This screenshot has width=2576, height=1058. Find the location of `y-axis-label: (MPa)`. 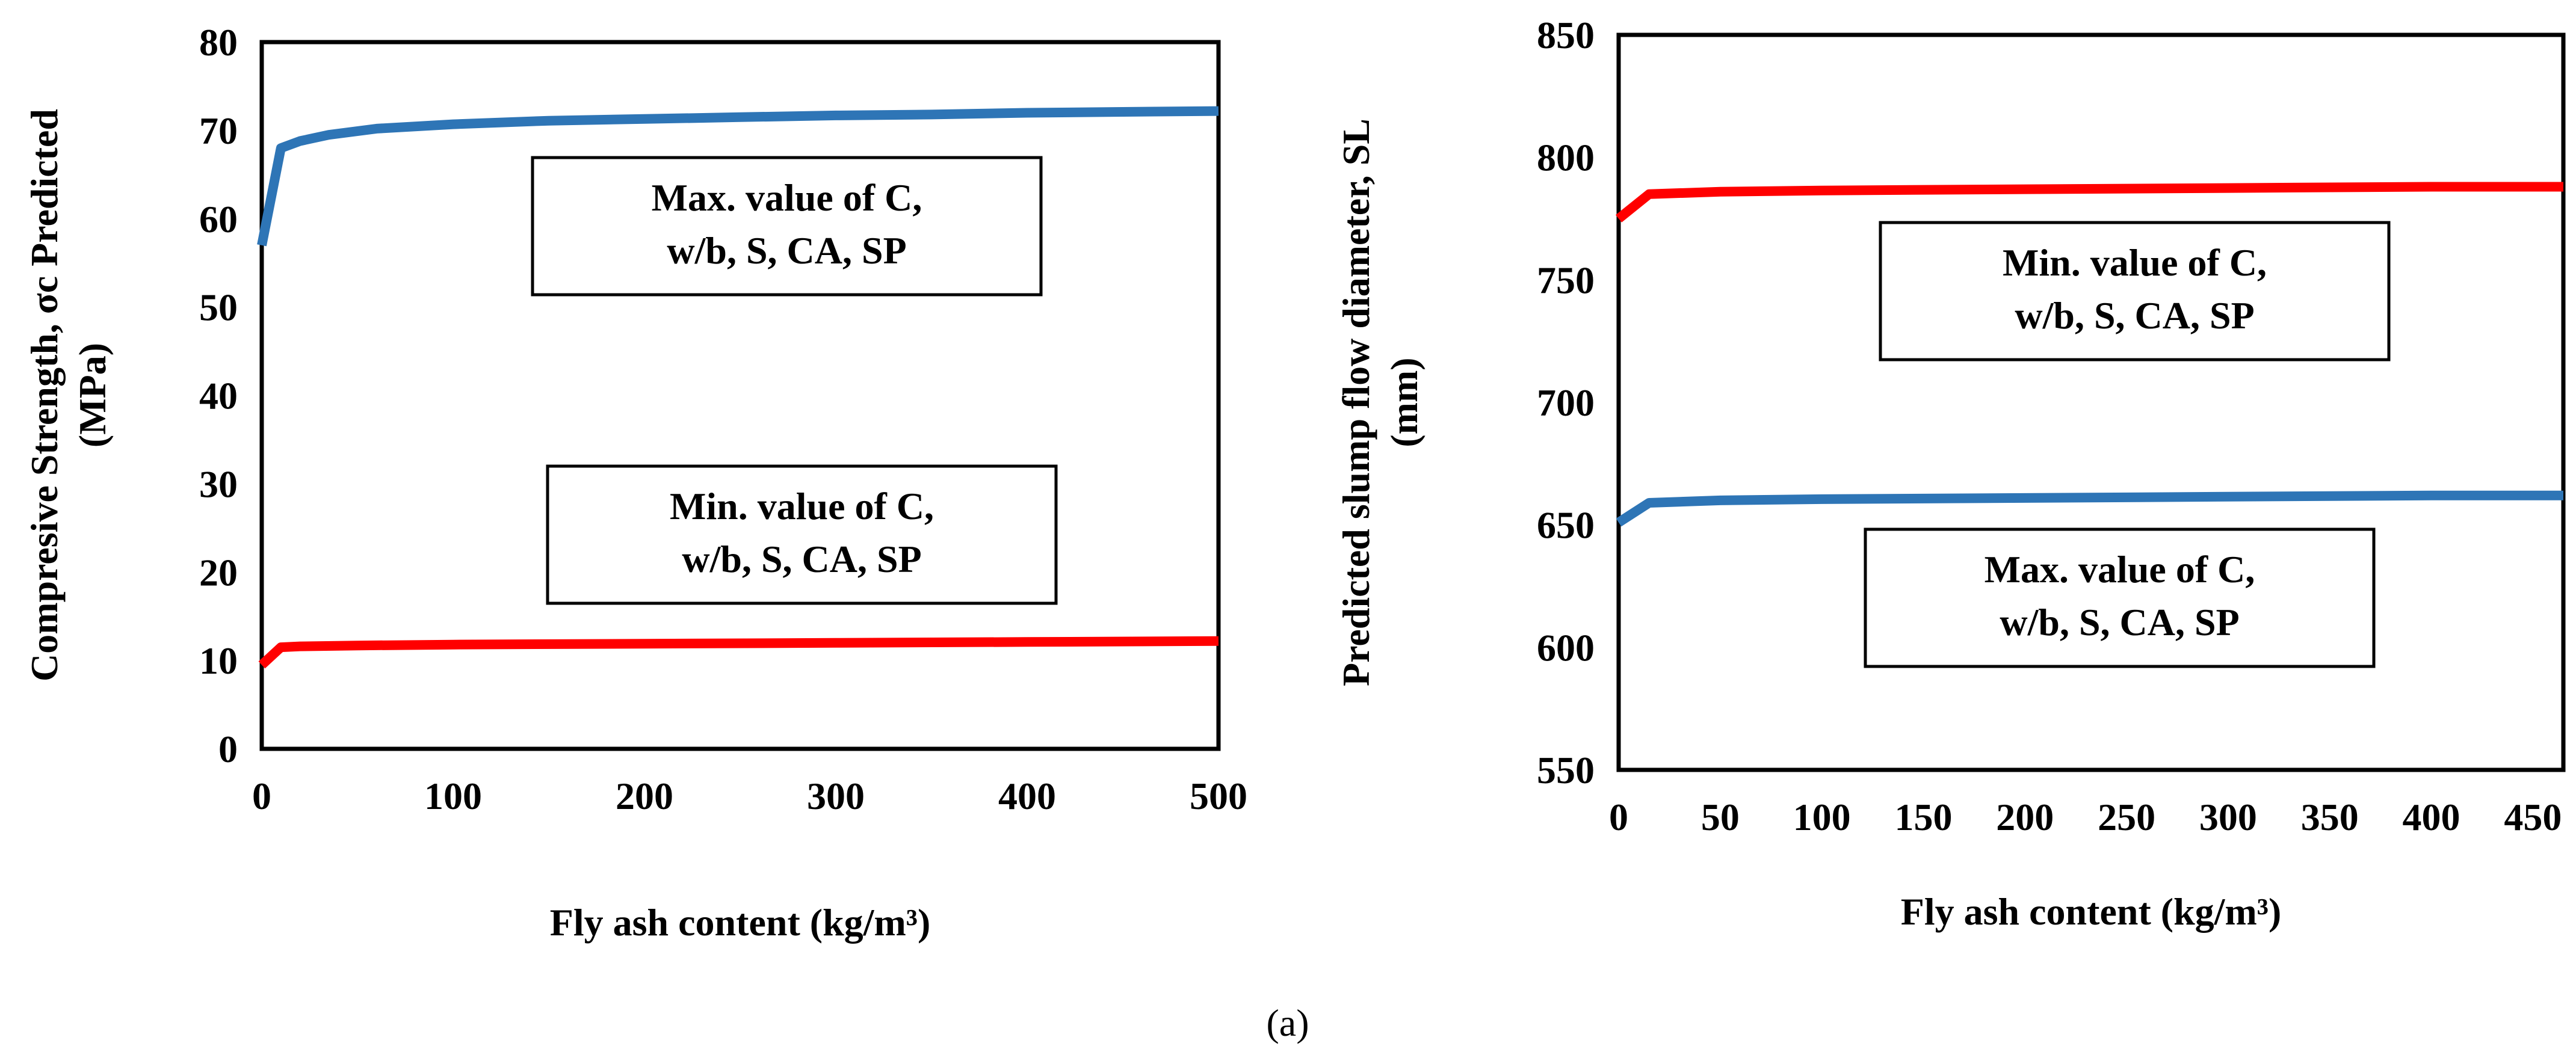

y-axis-label: (MPa) is located at coordinates (92, 395).